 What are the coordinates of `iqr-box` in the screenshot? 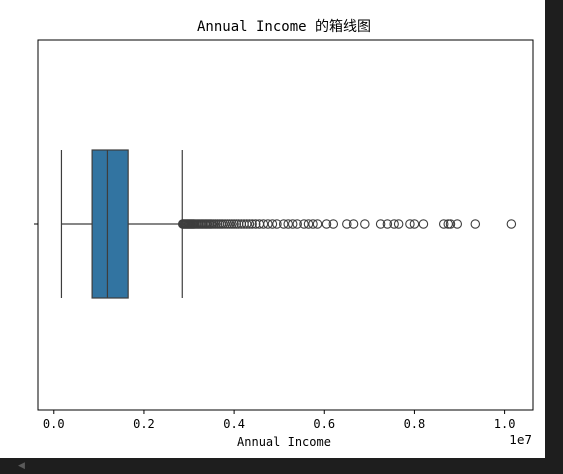 It's located at (110, 224).